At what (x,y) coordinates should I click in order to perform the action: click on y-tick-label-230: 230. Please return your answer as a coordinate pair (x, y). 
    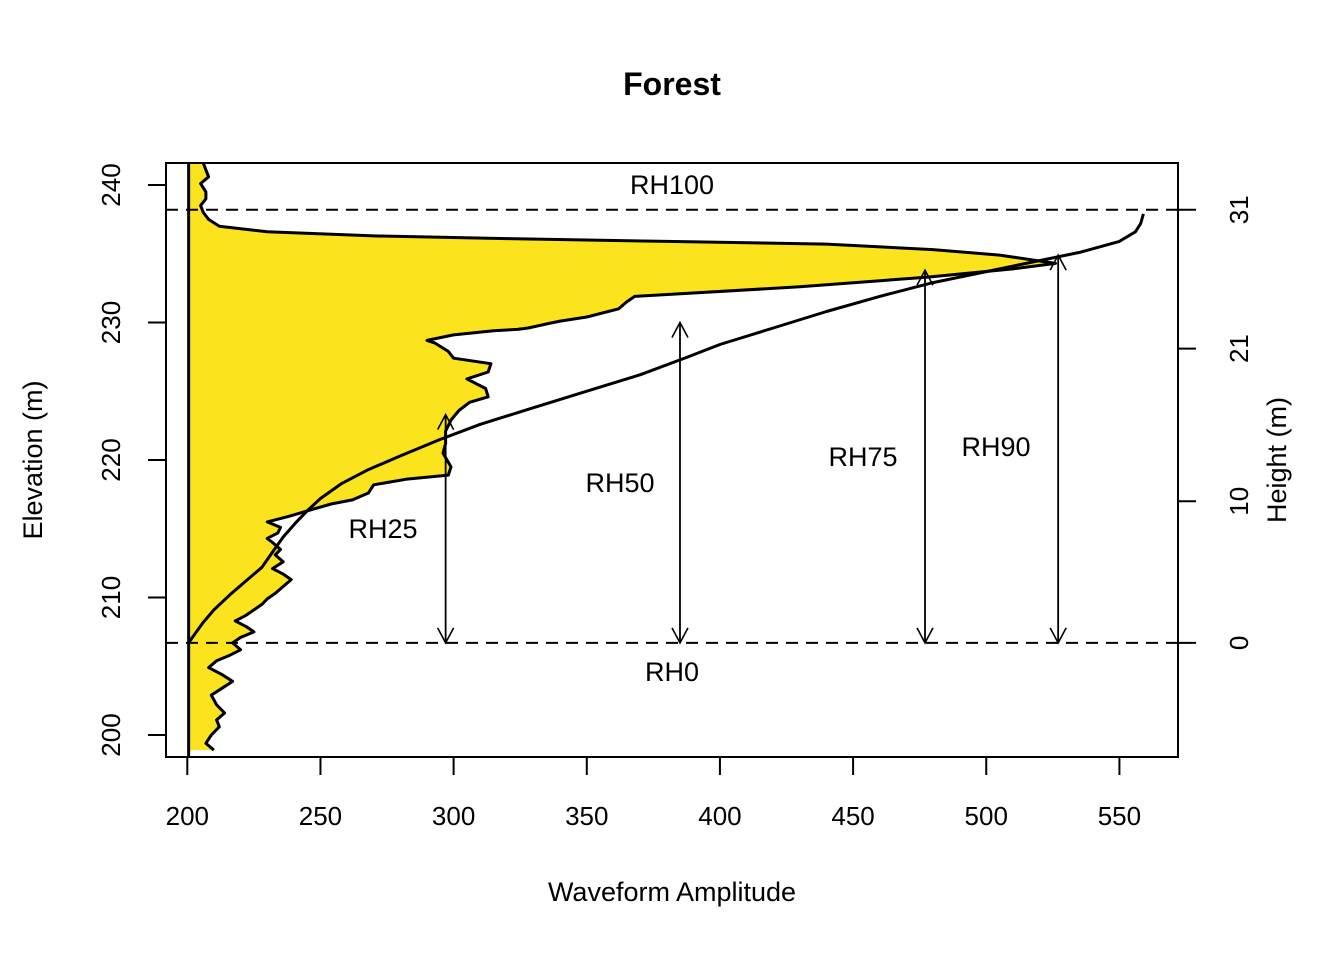
    Looking at the image, I should click on (111, 322).